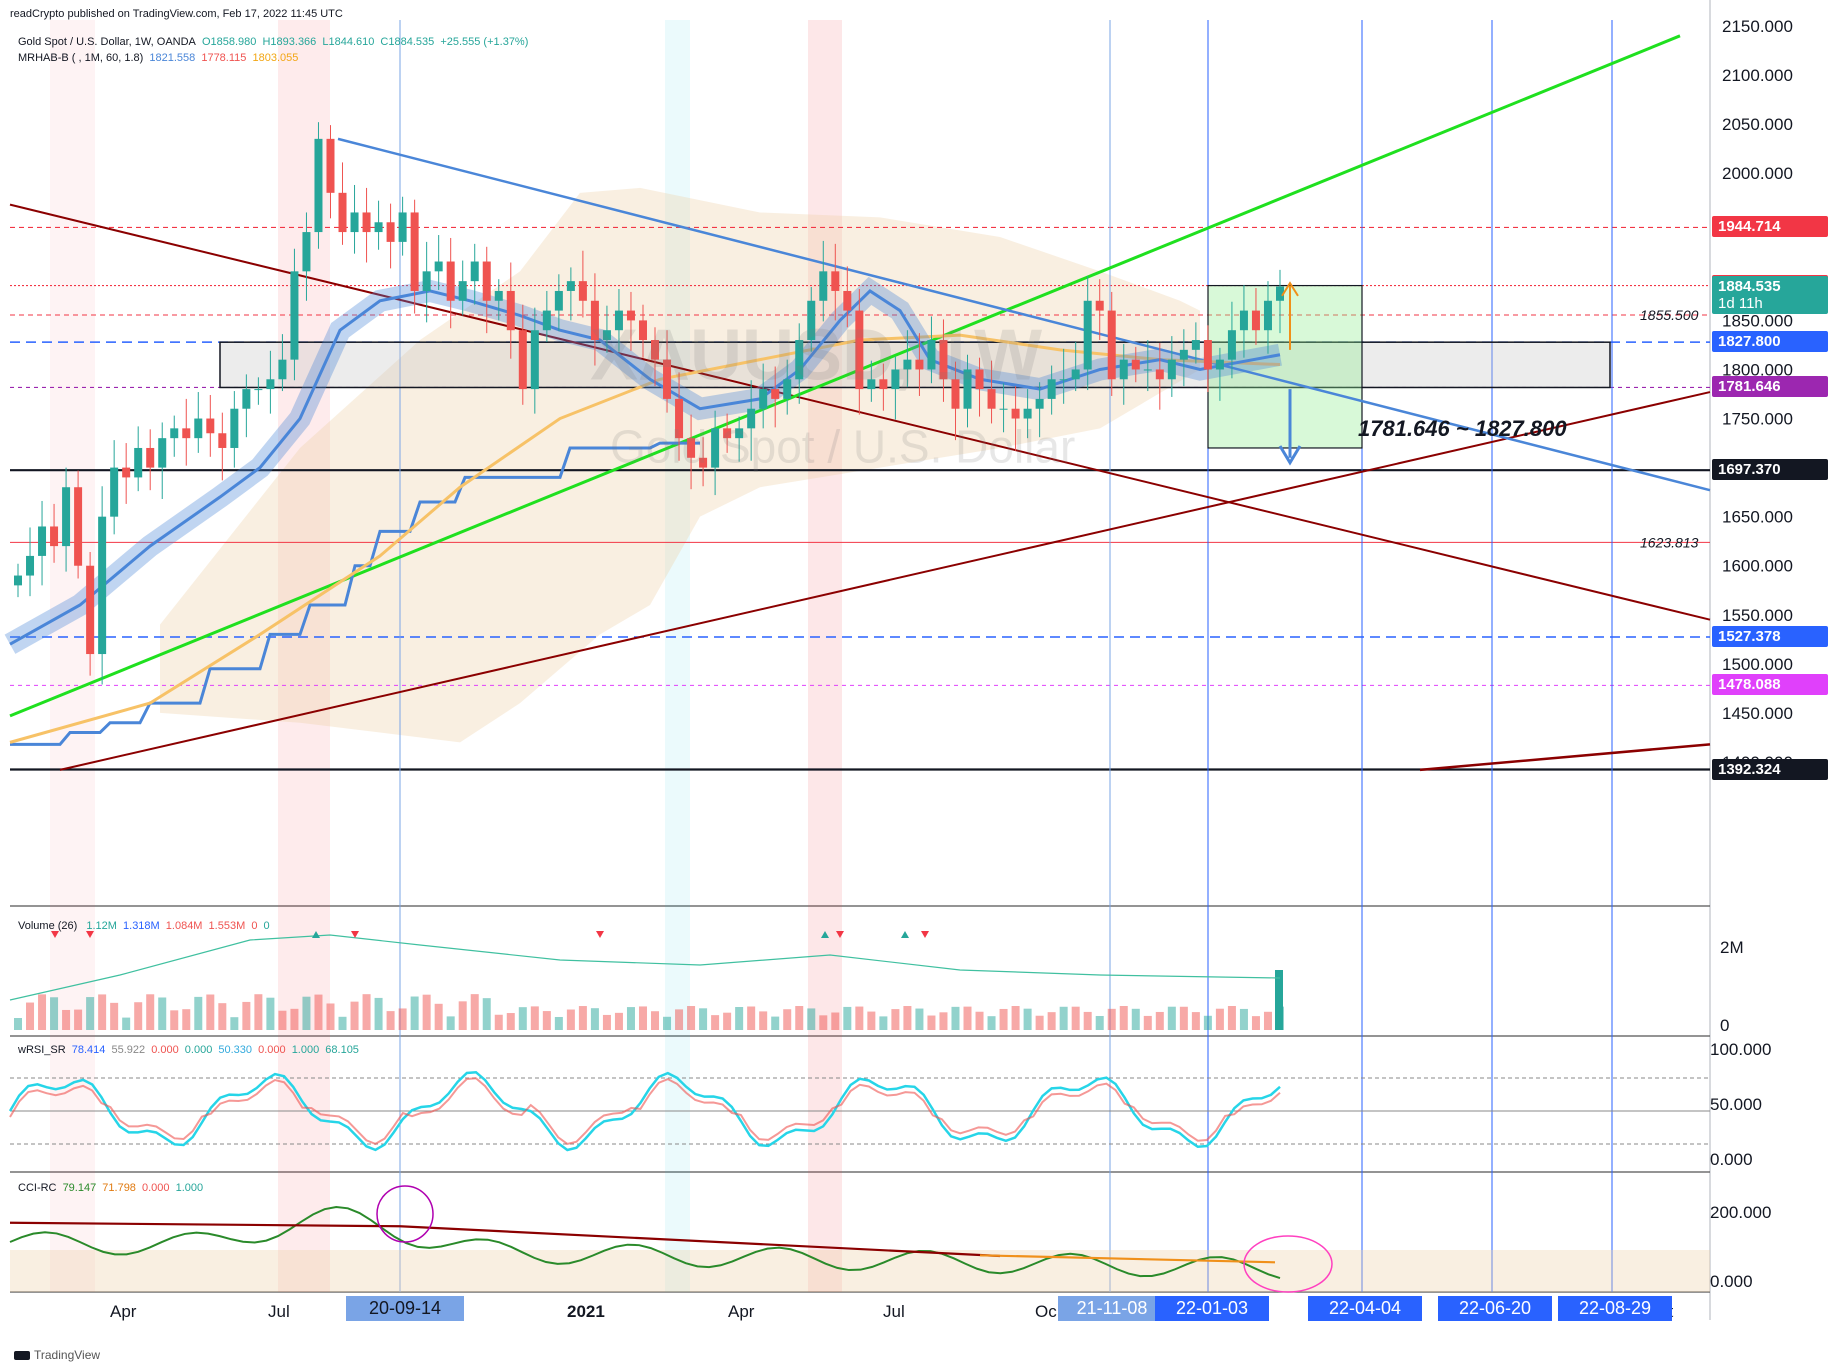 This screenshot has height=1370, width=1834. What do you see at coordinates (1741, 1049) in the screenshot?
I see `wrsi-axis-100: 100.000` at bounding box center [1741, 1049].